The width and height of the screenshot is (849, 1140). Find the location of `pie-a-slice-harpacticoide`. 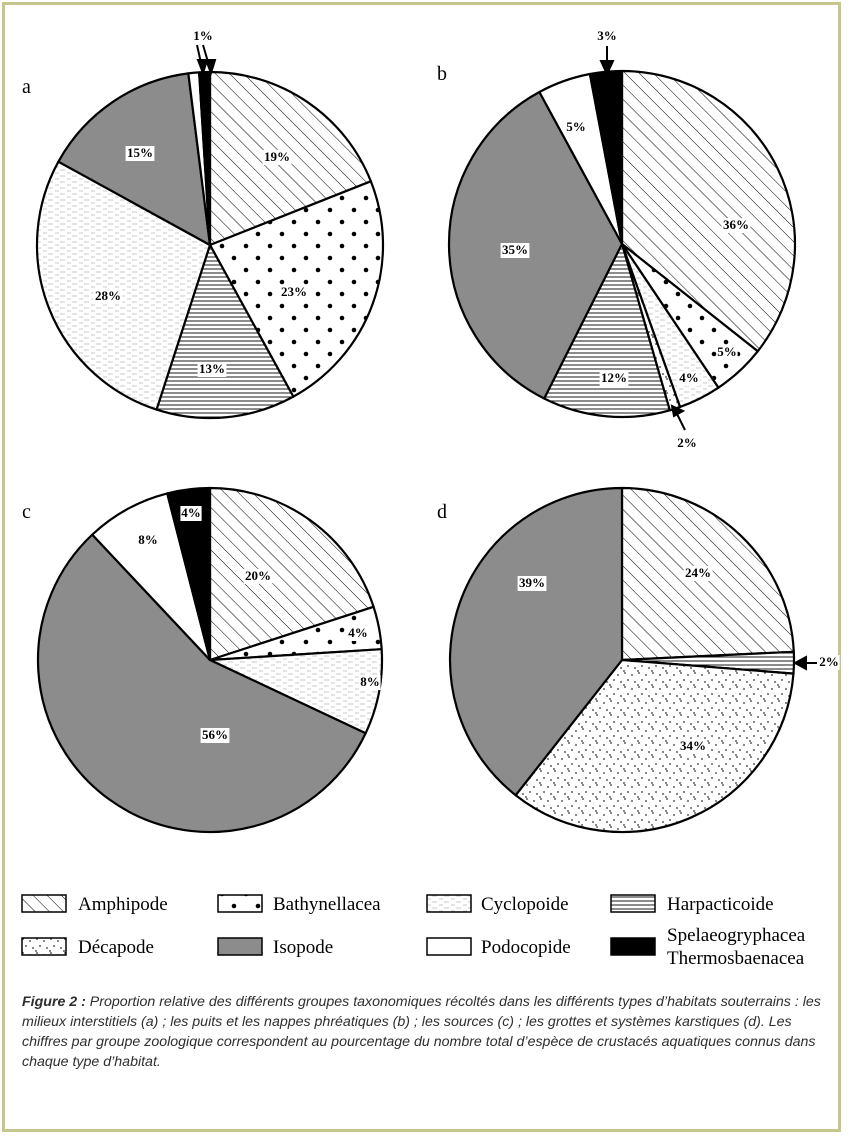

pie-a-slice-harpacticoide is located at coordinates (225, 331).